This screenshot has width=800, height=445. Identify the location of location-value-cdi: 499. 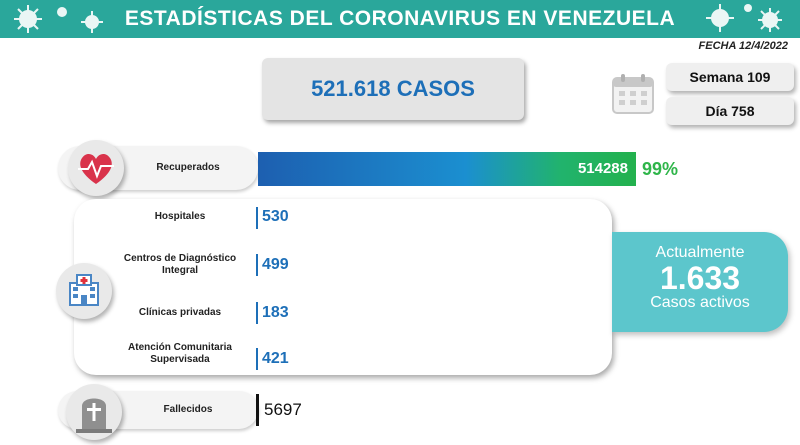
(275, 264).